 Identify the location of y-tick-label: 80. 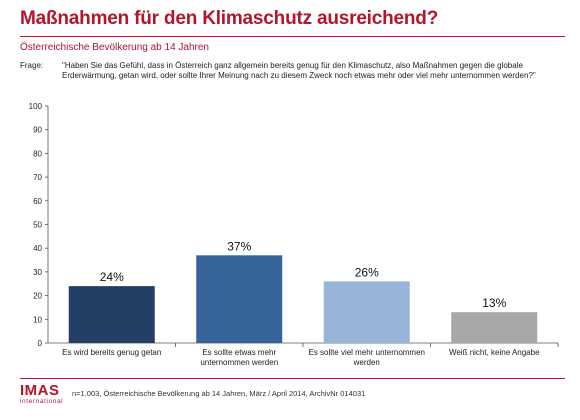
(37, 153).